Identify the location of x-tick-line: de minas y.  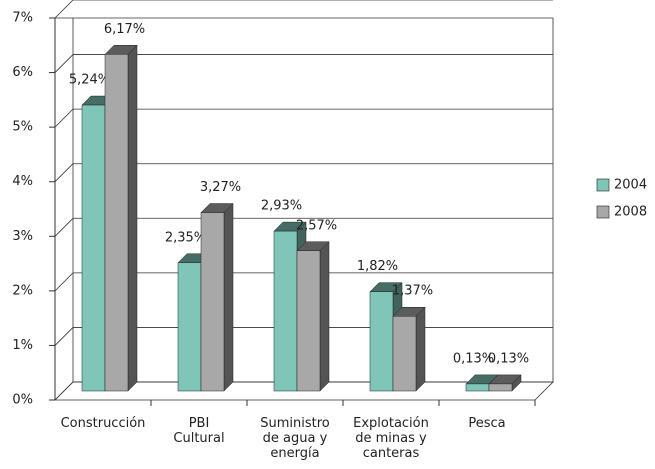
(391, 438).